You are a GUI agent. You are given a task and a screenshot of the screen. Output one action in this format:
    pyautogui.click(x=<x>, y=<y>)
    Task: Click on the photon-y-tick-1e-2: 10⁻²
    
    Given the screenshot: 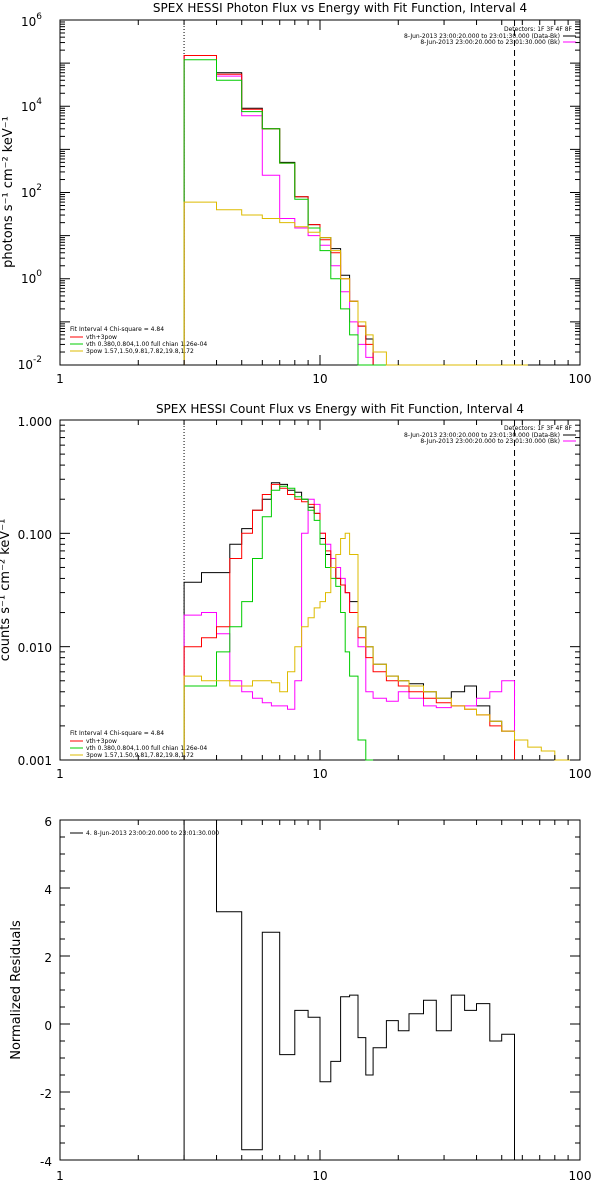 What is the action you would take?
    pyautogui.click(x=30, y=363)
    